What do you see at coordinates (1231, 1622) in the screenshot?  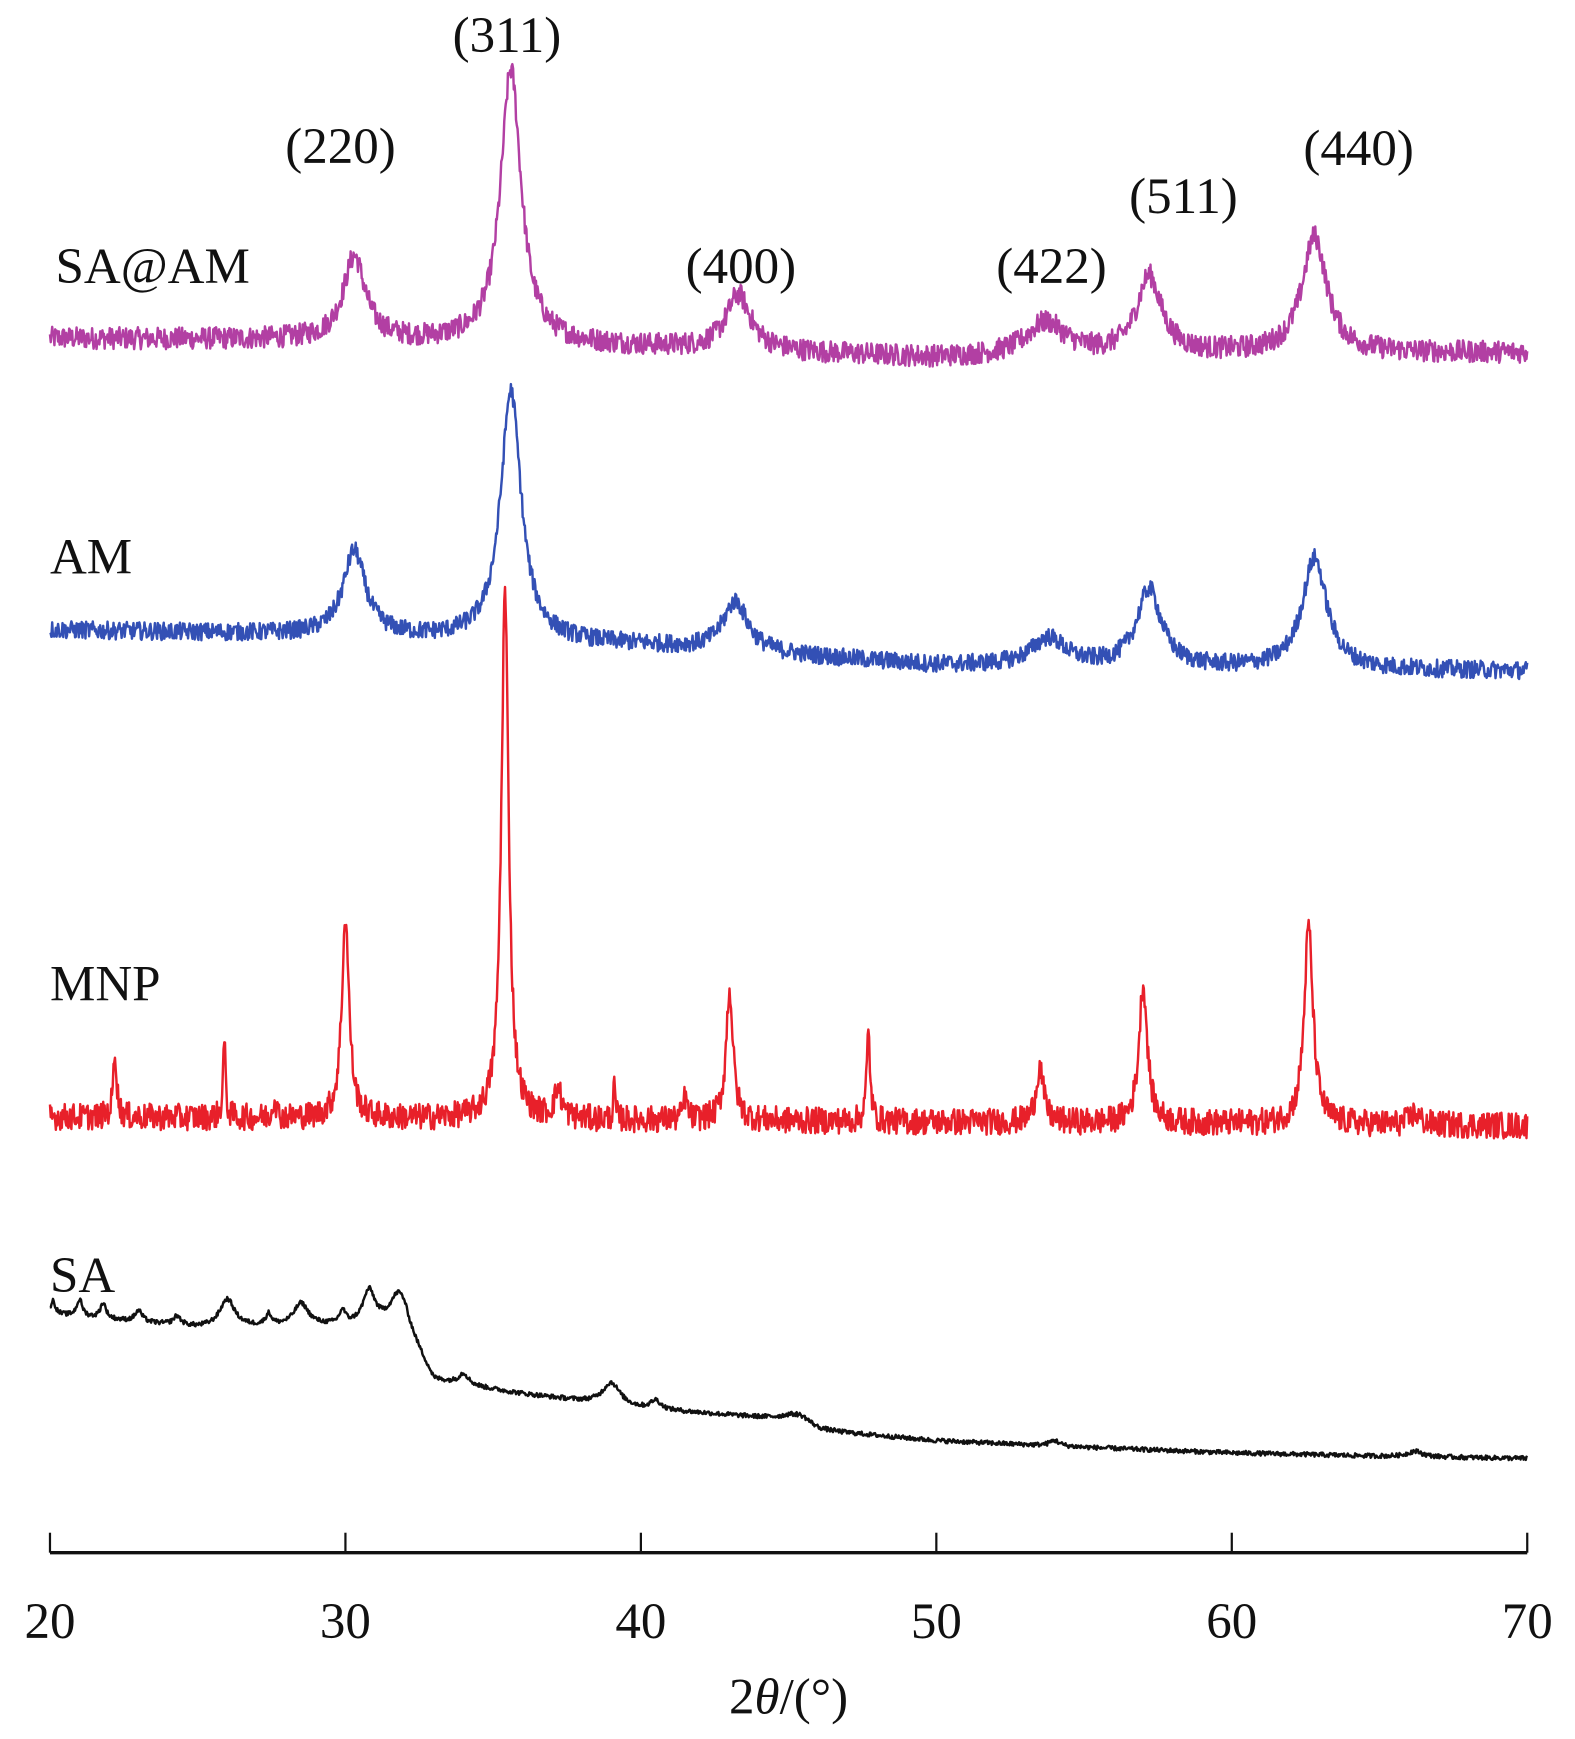 I see `x-tick-label-60: 60` at bounding box center [1231, 1622].